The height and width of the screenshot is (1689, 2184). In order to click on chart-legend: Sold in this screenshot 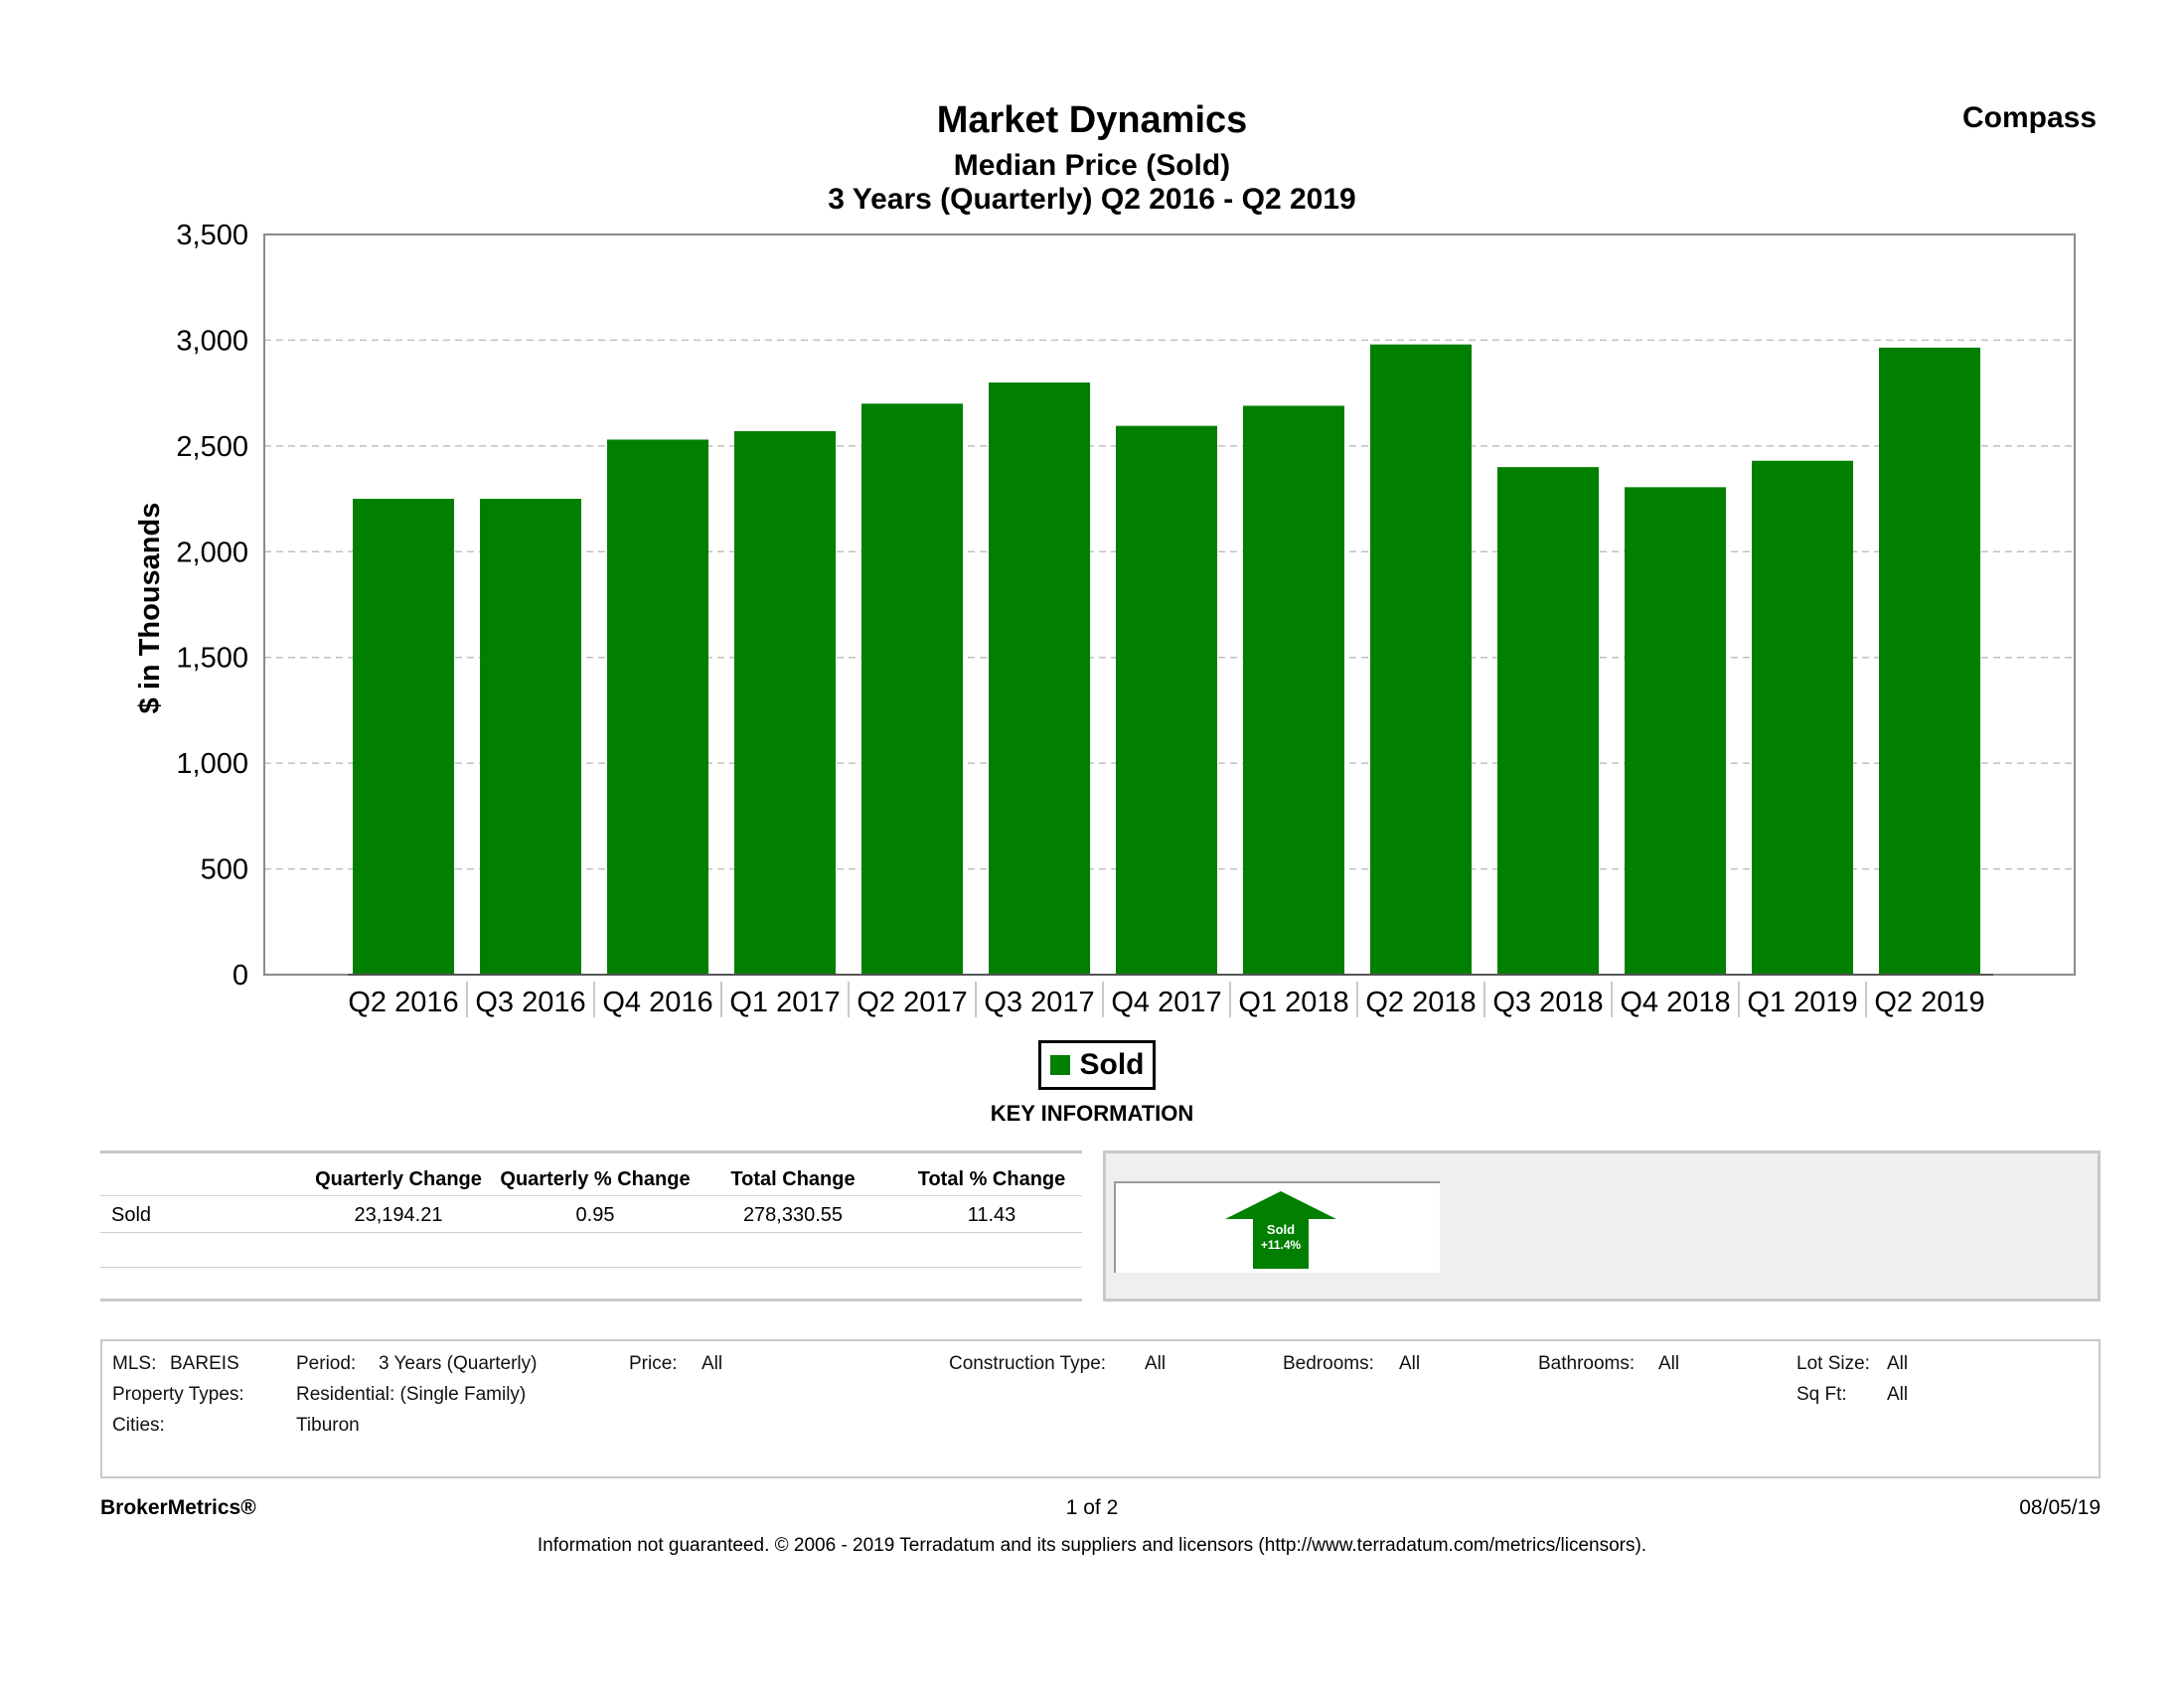, I will do `click(1097, 1065)`.